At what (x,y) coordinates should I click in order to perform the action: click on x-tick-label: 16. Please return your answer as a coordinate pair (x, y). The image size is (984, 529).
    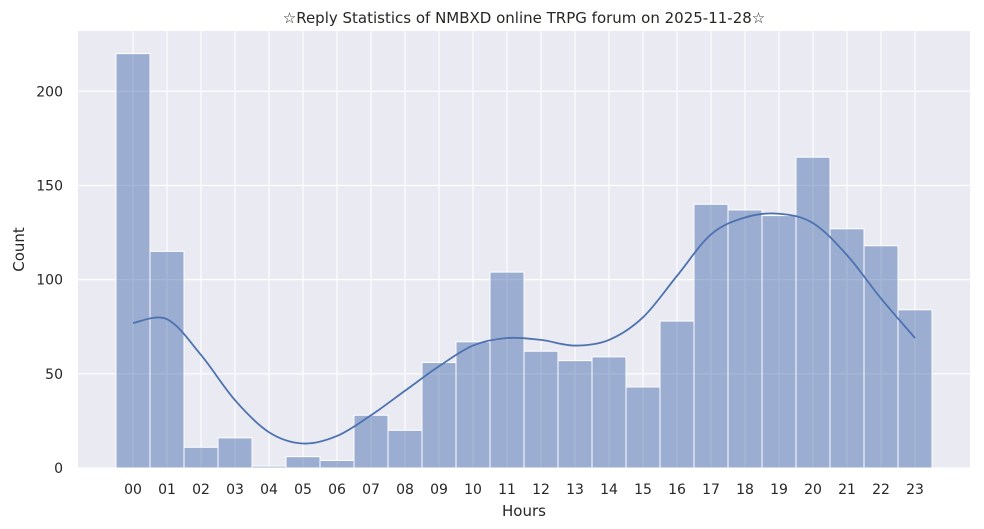
    Looking at the image, I should click on (677, 490).